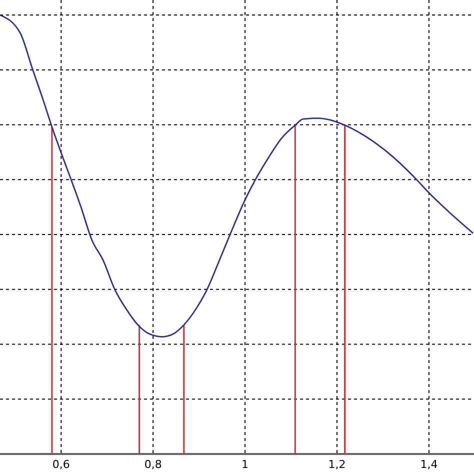 The width and height of the screenshot is (474, 474). What do you see at coordinates (153, 464) in the screenshot?
I see `x-tick-label: 0,8` at bounding box center [153, 464].